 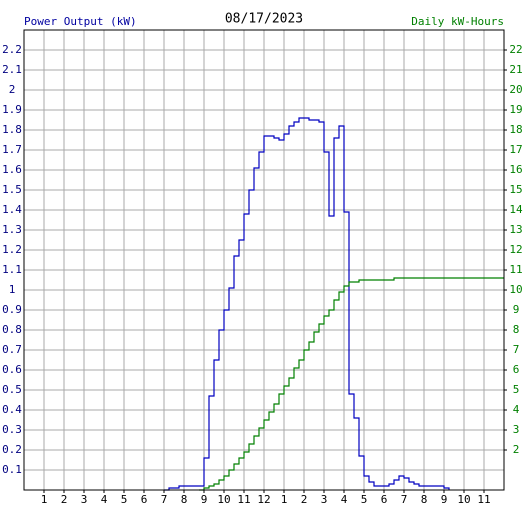 I want to click on y2-tick-label: 9, so click(x=516, y=309).